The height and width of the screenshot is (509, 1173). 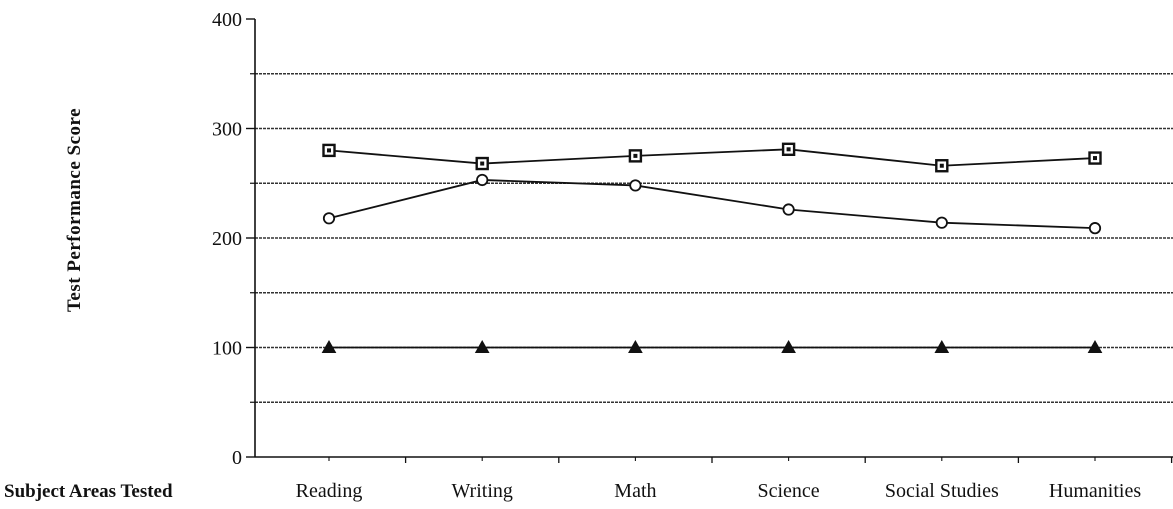 I want to click on y-tick-label-0: 0, so click(x=237, y=458).